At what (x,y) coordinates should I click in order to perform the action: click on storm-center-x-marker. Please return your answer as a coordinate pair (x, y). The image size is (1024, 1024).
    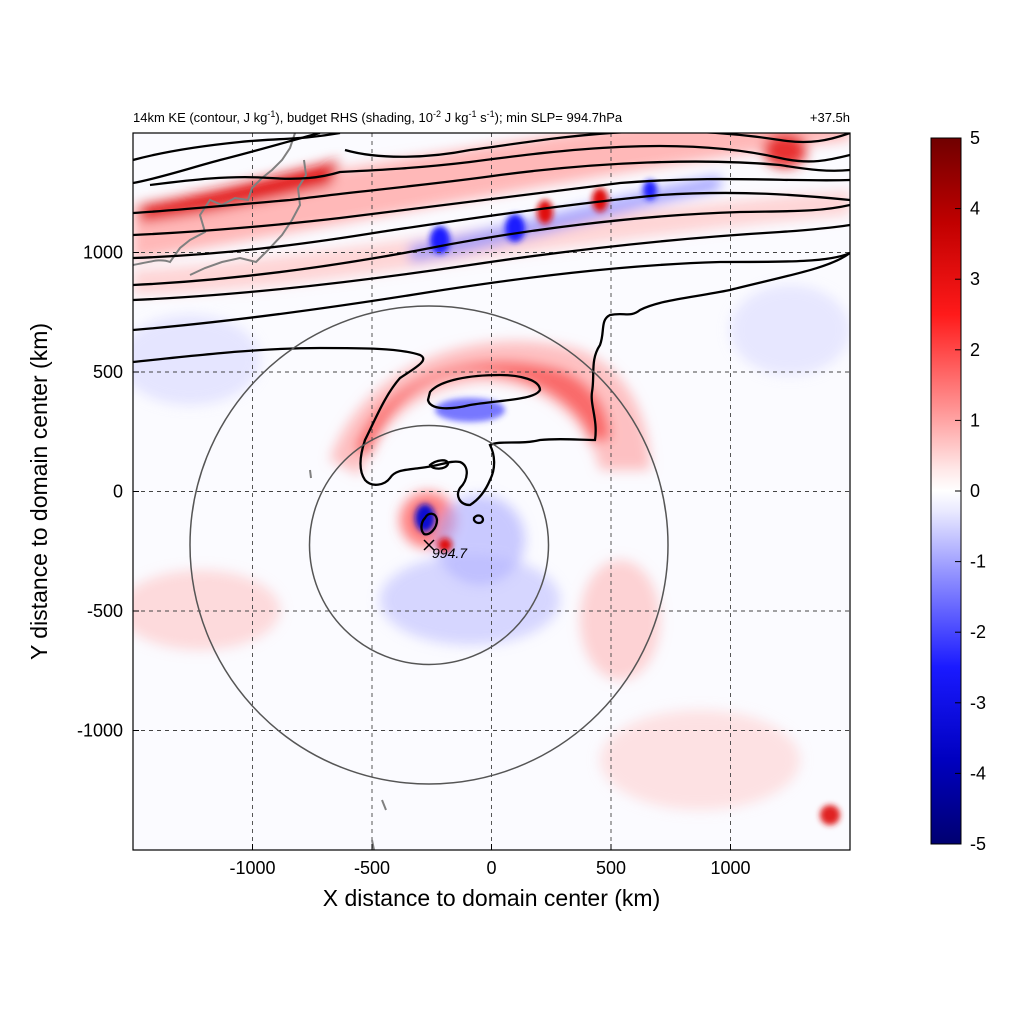
    Looking at the image, I should click on (429, 545).